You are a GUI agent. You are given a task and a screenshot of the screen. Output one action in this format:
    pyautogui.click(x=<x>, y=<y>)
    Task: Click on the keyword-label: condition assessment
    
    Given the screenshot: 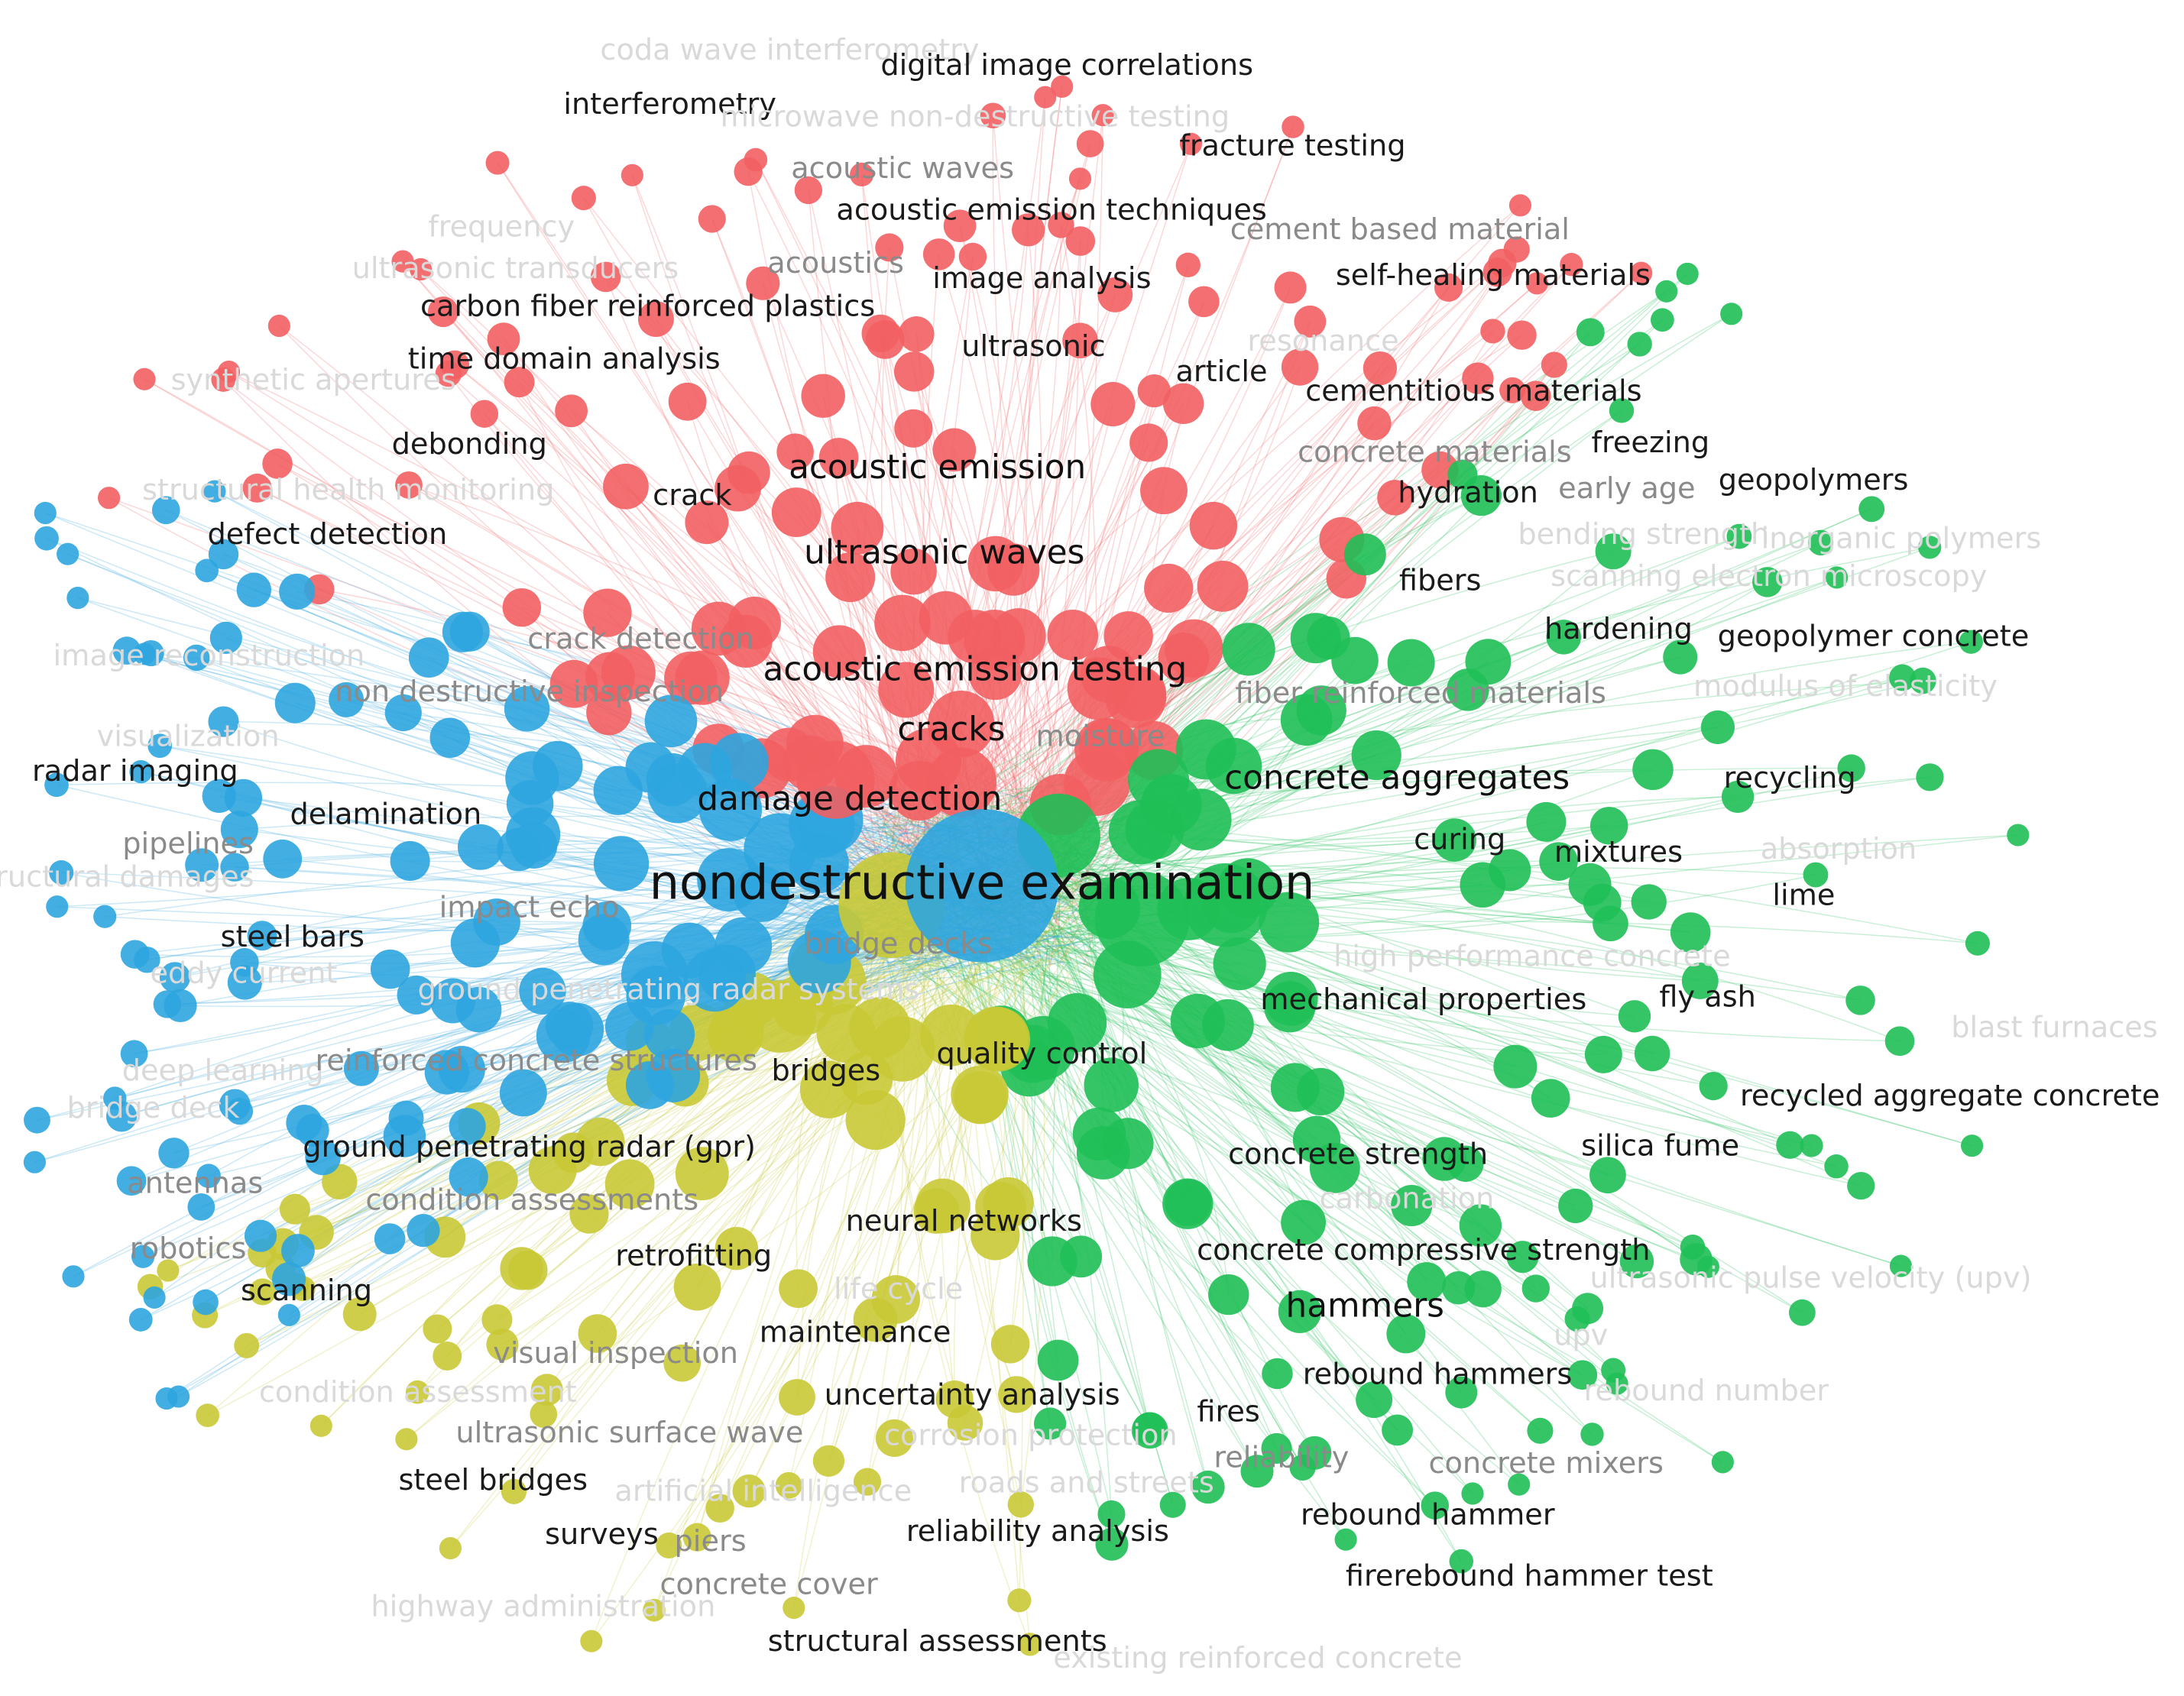 What is the action you would take?
    pyautogui.click(x=418, y=1392)
    